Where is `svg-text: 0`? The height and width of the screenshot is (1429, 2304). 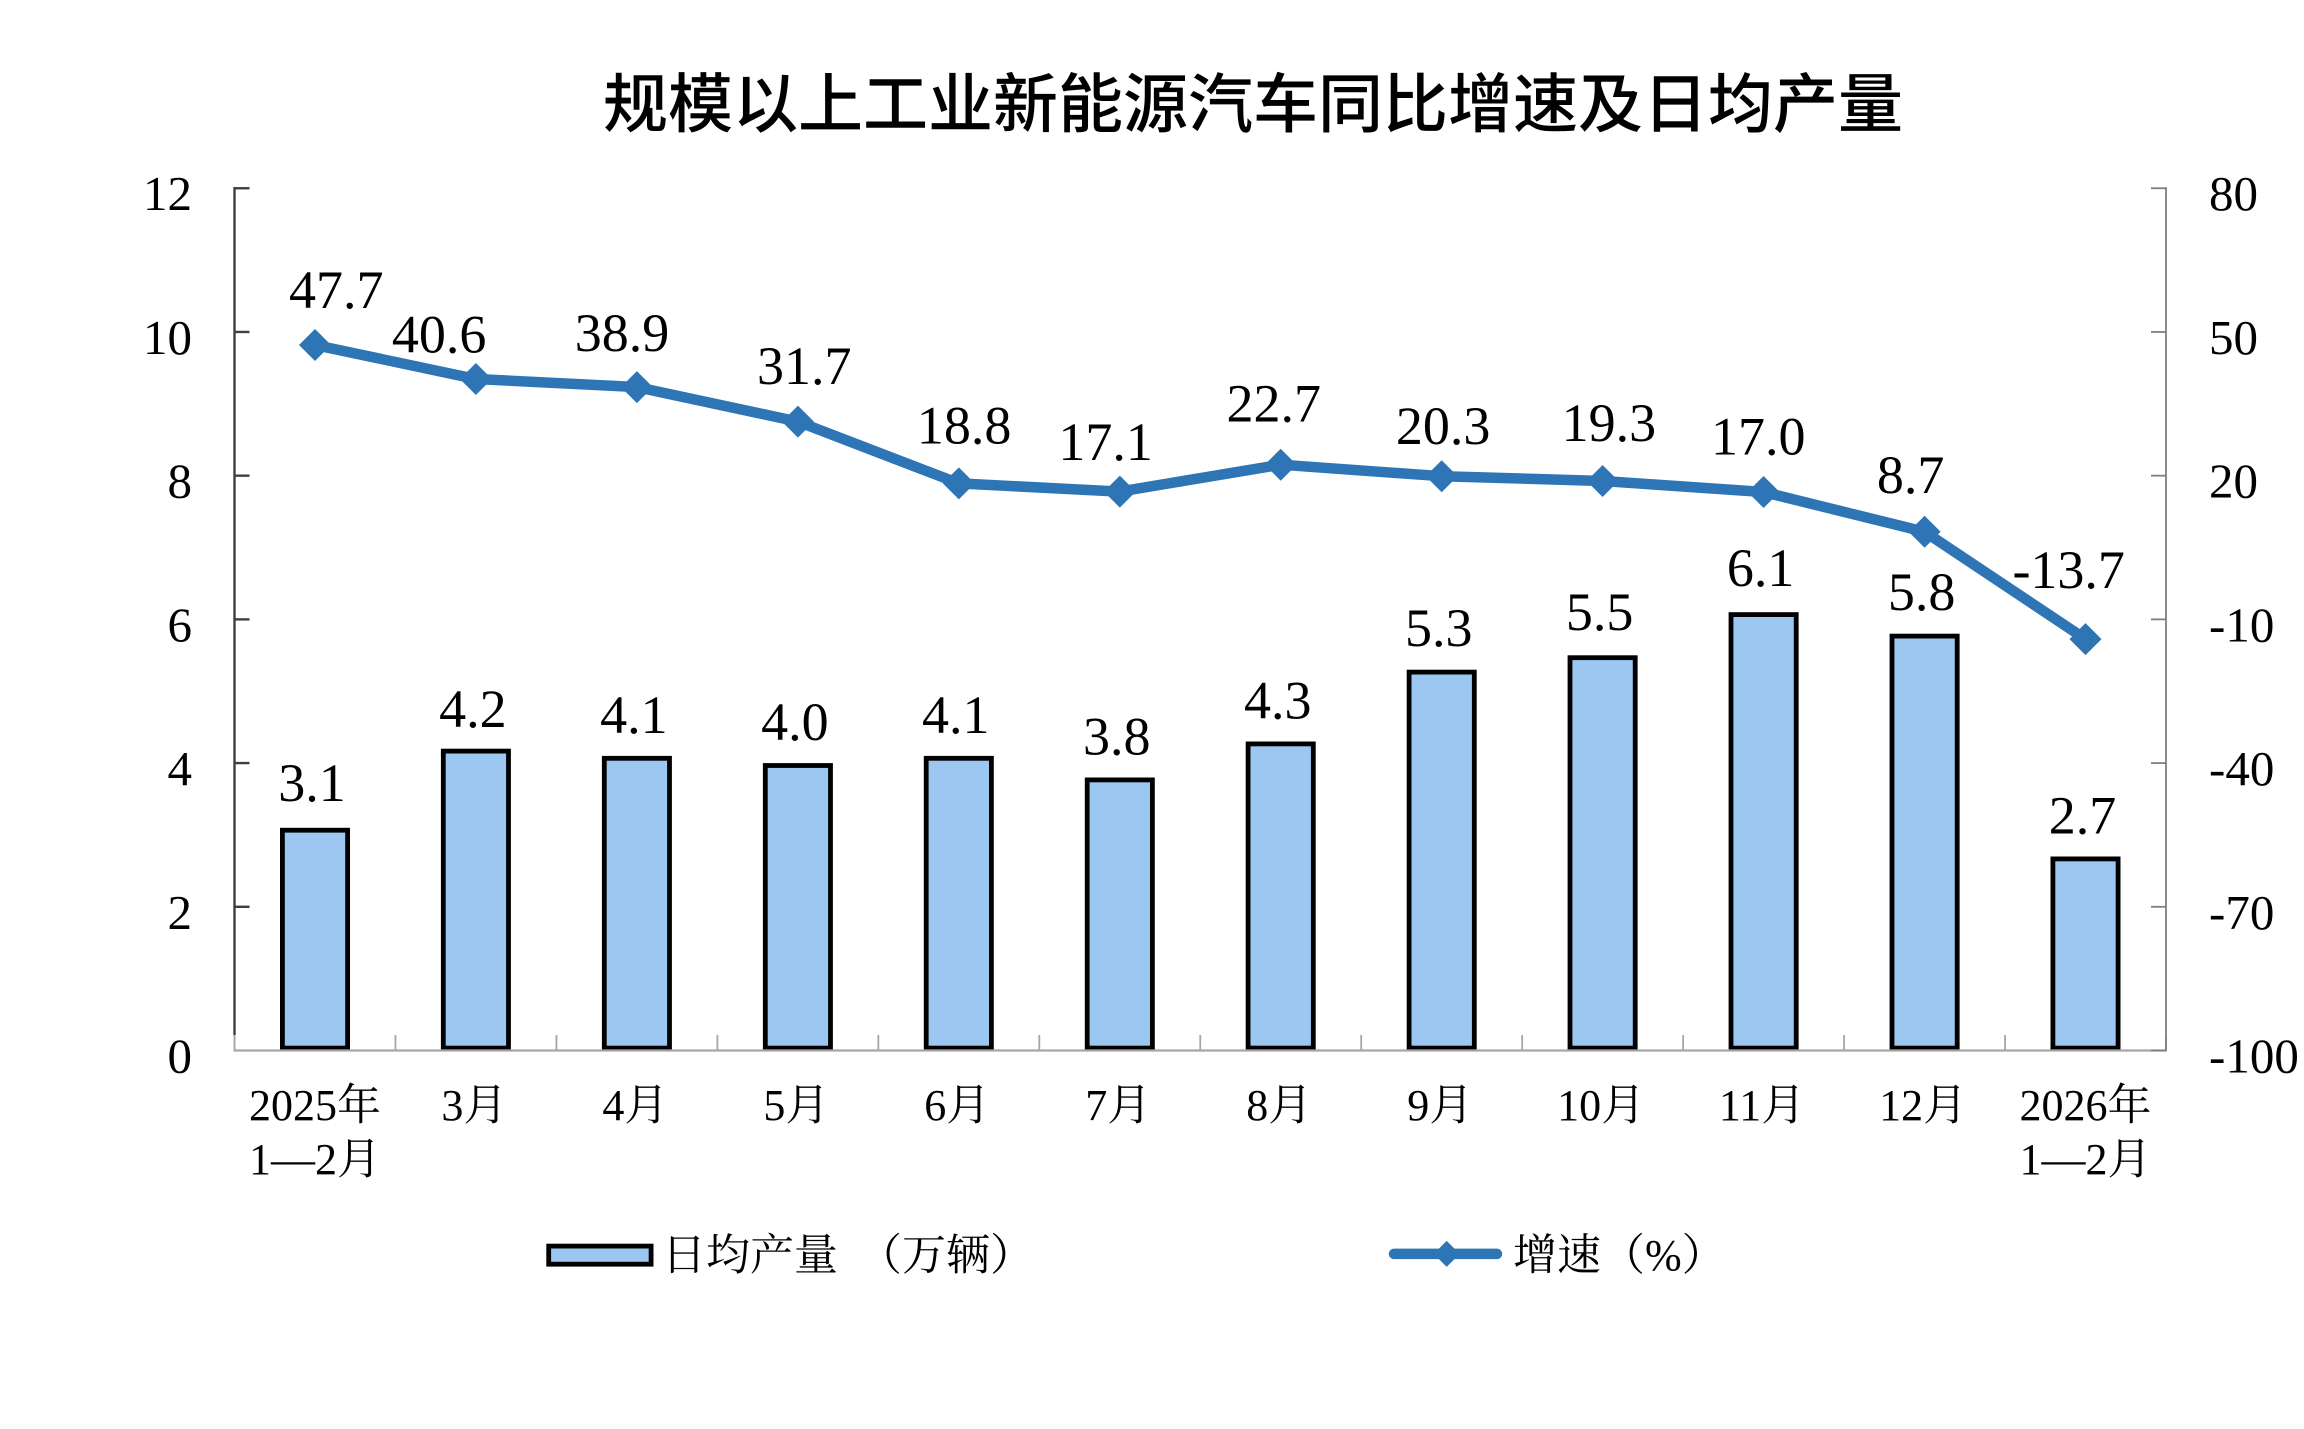
svg-text: 0 is located at coordinates (180, 1056).